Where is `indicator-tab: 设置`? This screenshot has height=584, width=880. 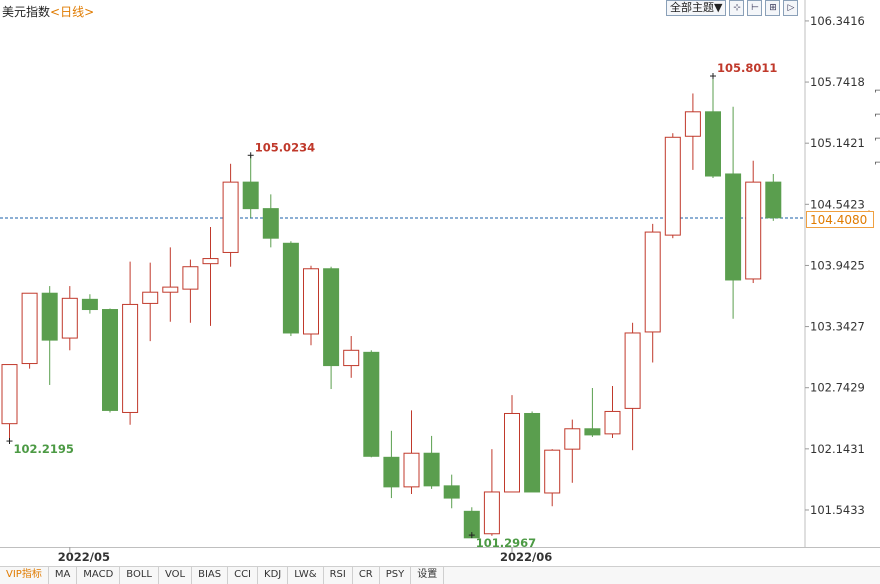 indicator-tab: 设置 is located at coordinates (428, 575).